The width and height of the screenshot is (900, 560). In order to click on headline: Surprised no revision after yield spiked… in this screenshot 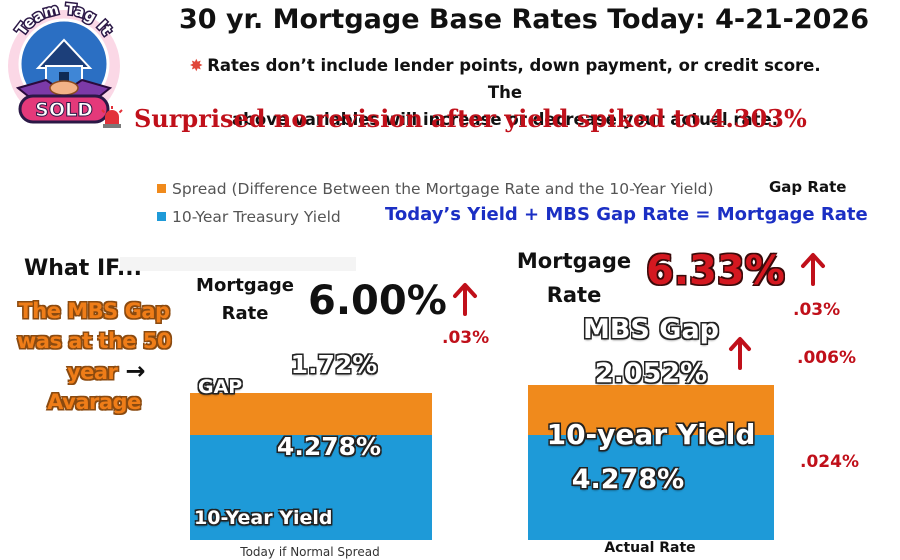, I will do `click(500, 118)`.